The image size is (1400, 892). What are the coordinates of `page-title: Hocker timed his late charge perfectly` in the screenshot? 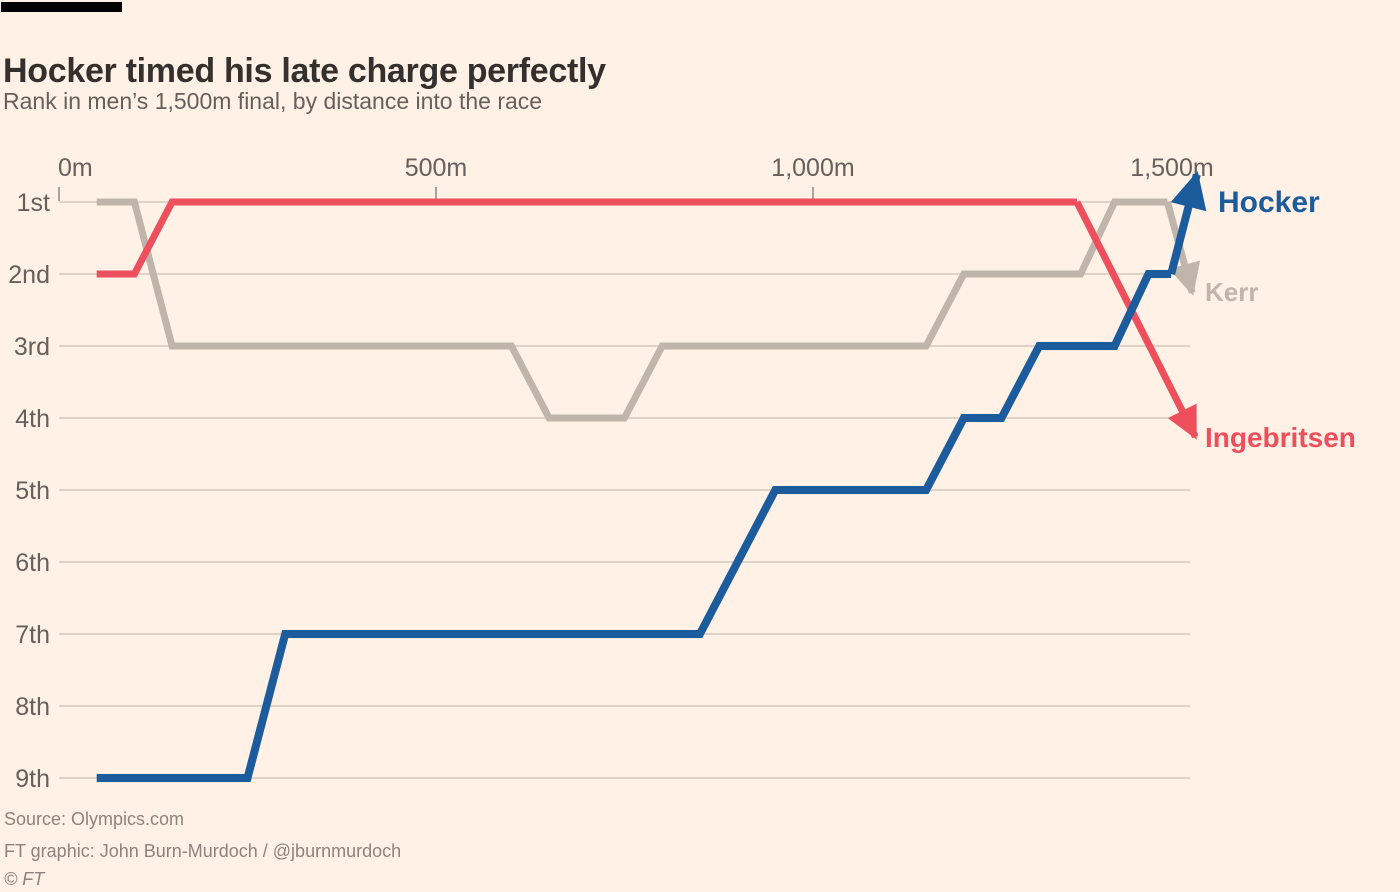 It's located at (304, 70).